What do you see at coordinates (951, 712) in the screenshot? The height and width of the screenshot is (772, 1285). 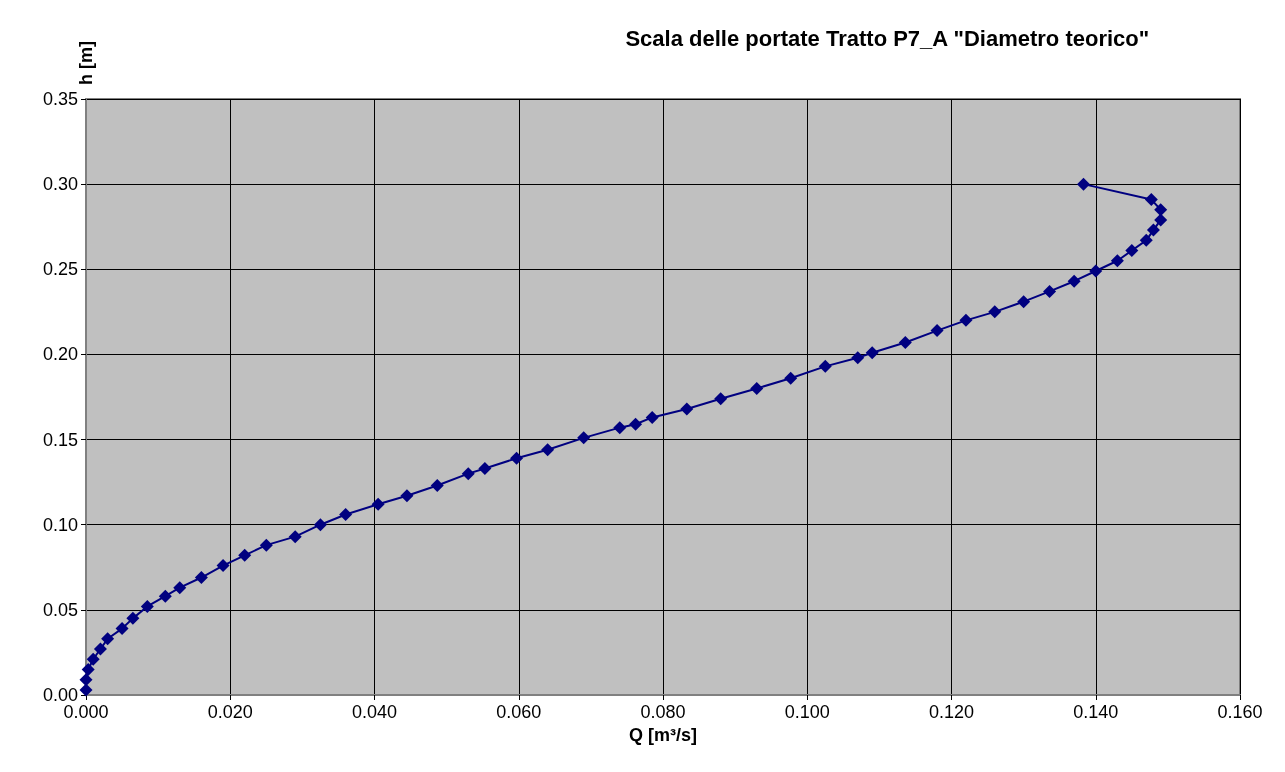 I see `x-tick-label: 0.120` at bounding box center [951, 712].